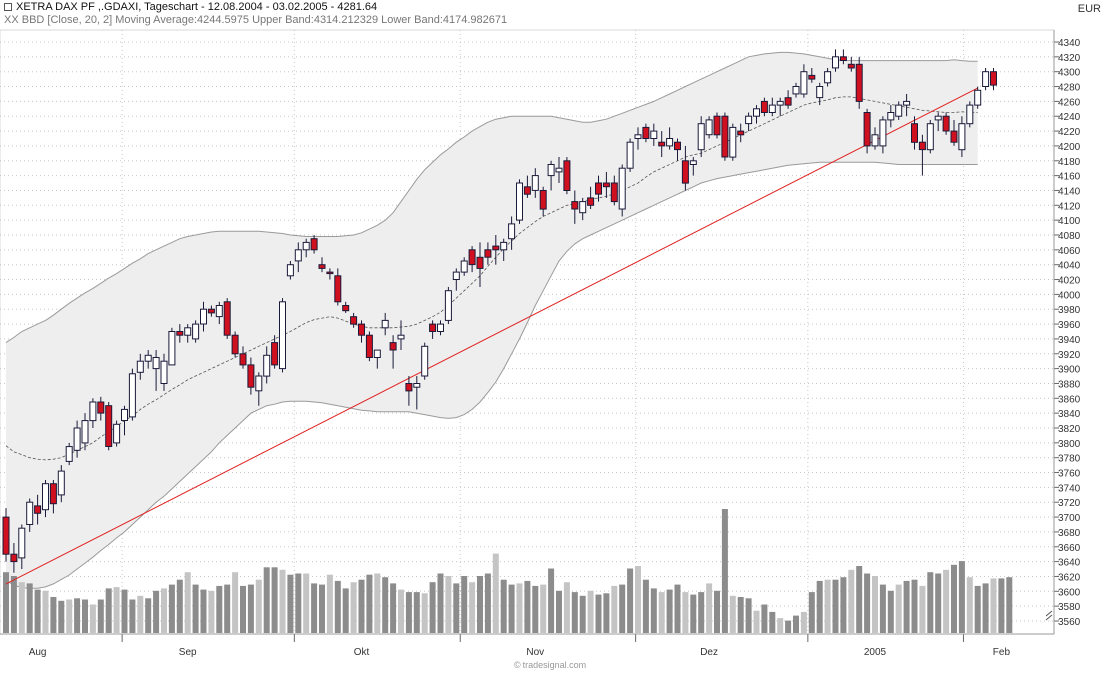  I want to click on y-tick-label: 4200, so click(1069, 147).